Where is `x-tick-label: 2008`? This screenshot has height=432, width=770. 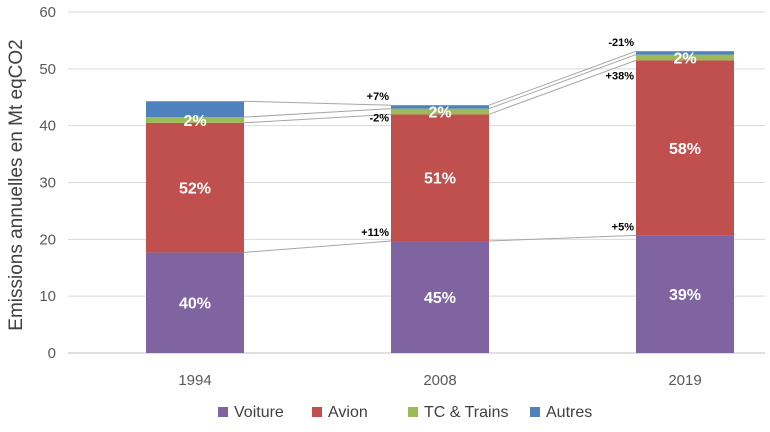
x-tick-label: 2008 is located at coordinates (439, 380).